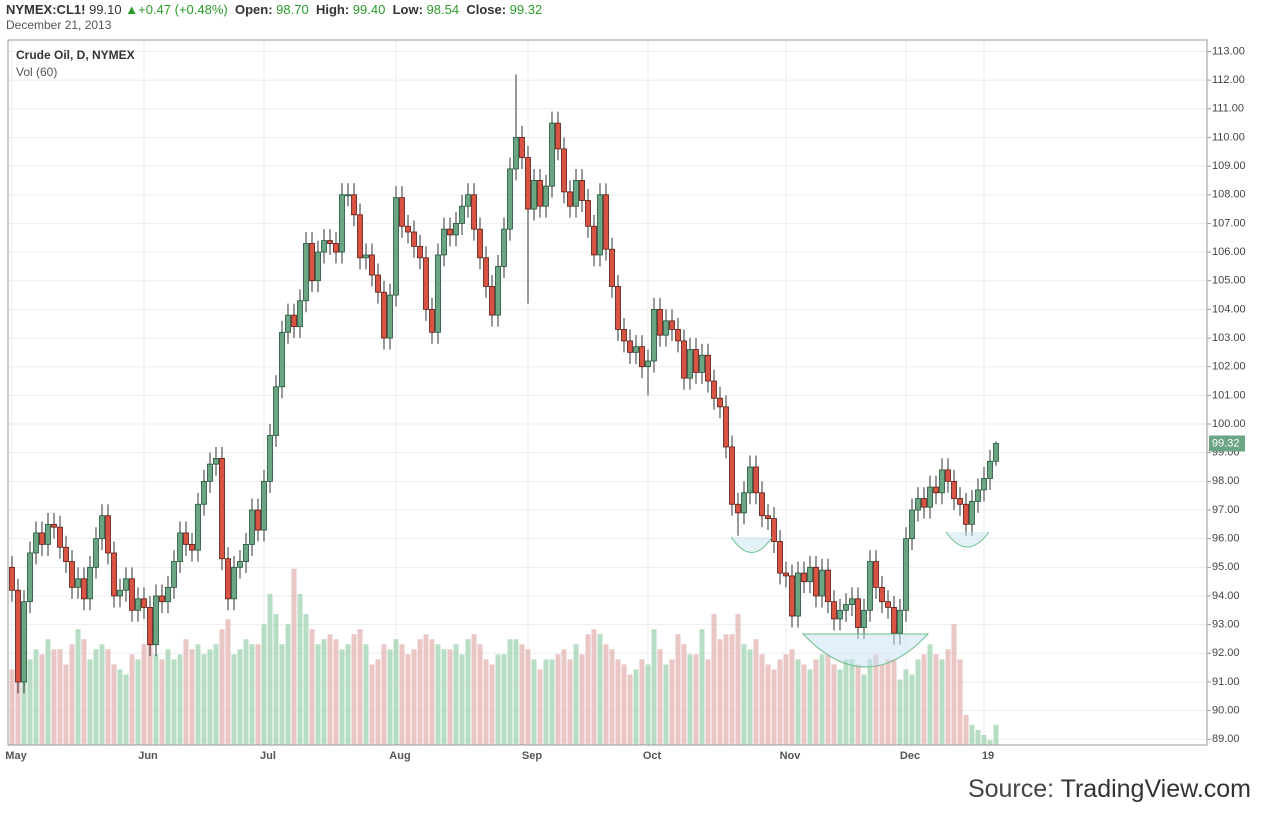 The image size is (1267, 816). I want to click on open-value: 98.70, so click(292, 9).